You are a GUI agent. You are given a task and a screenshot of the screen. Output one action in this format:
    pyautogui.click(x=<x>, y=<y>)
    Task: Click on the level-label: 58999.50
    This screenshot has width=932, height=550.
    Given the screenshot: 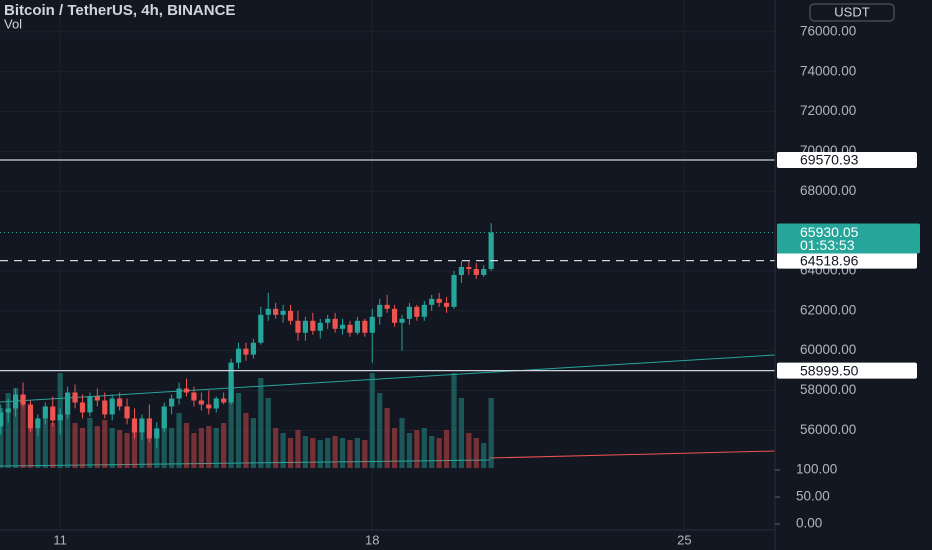 What is the action you would take?
    pyautogui.click(x=829, y=370)
    